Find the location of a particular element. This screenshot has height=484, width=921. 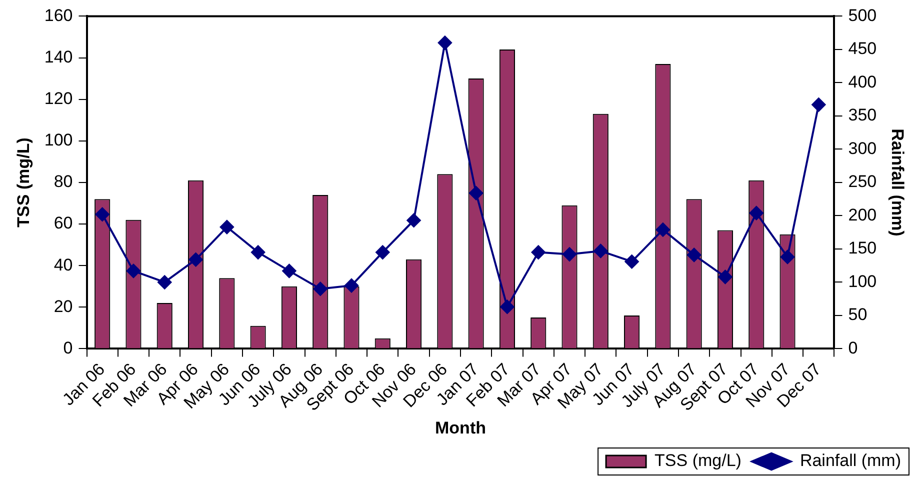

y2-tick-label: 200 is located at coordinates (862, 214).